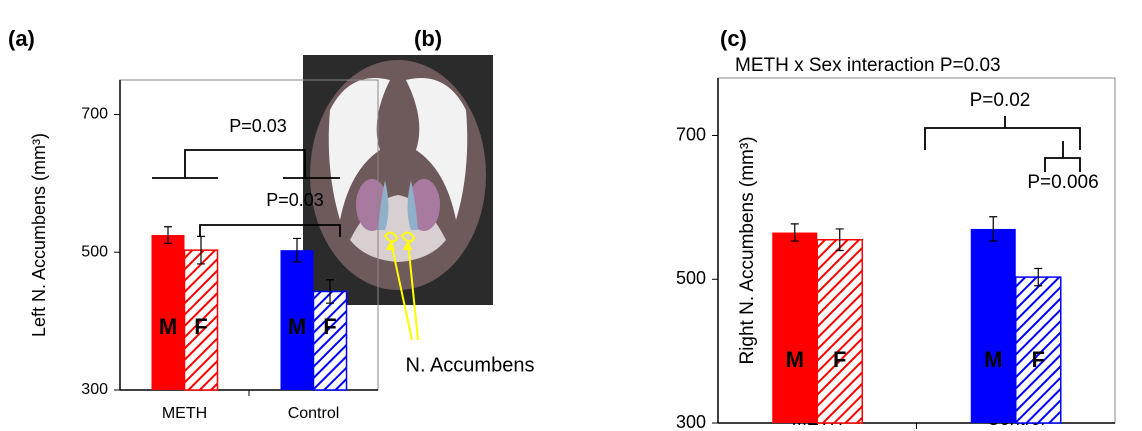 Image resolution: width=1142 pixels, height=431 pixels. I want to click on y-axis-label: Left N. Accumbens (mm³), so click(39, 235).